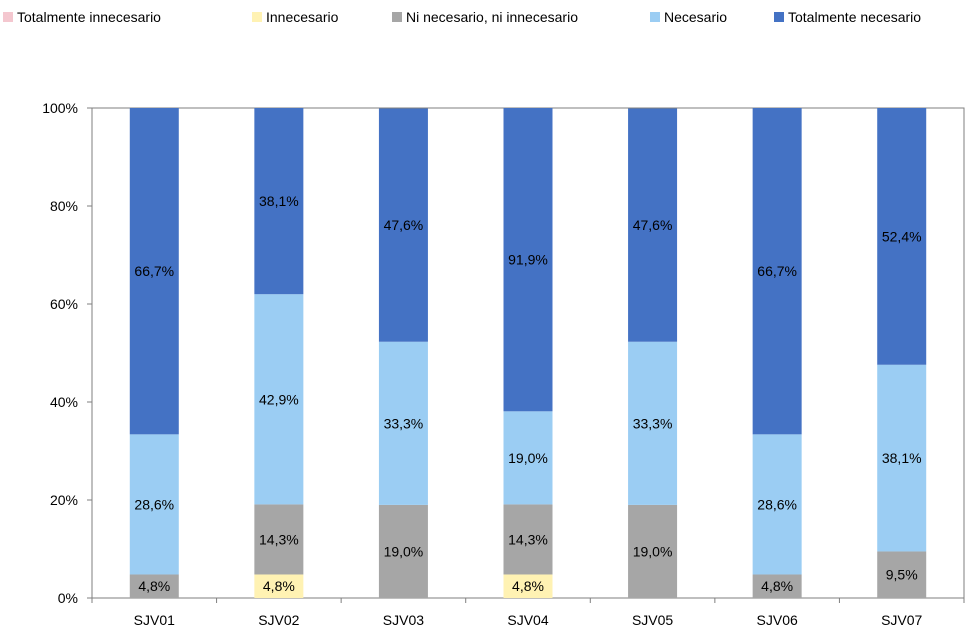  I want to click on legend-label: Totalmente necesario, so click(855, 17).